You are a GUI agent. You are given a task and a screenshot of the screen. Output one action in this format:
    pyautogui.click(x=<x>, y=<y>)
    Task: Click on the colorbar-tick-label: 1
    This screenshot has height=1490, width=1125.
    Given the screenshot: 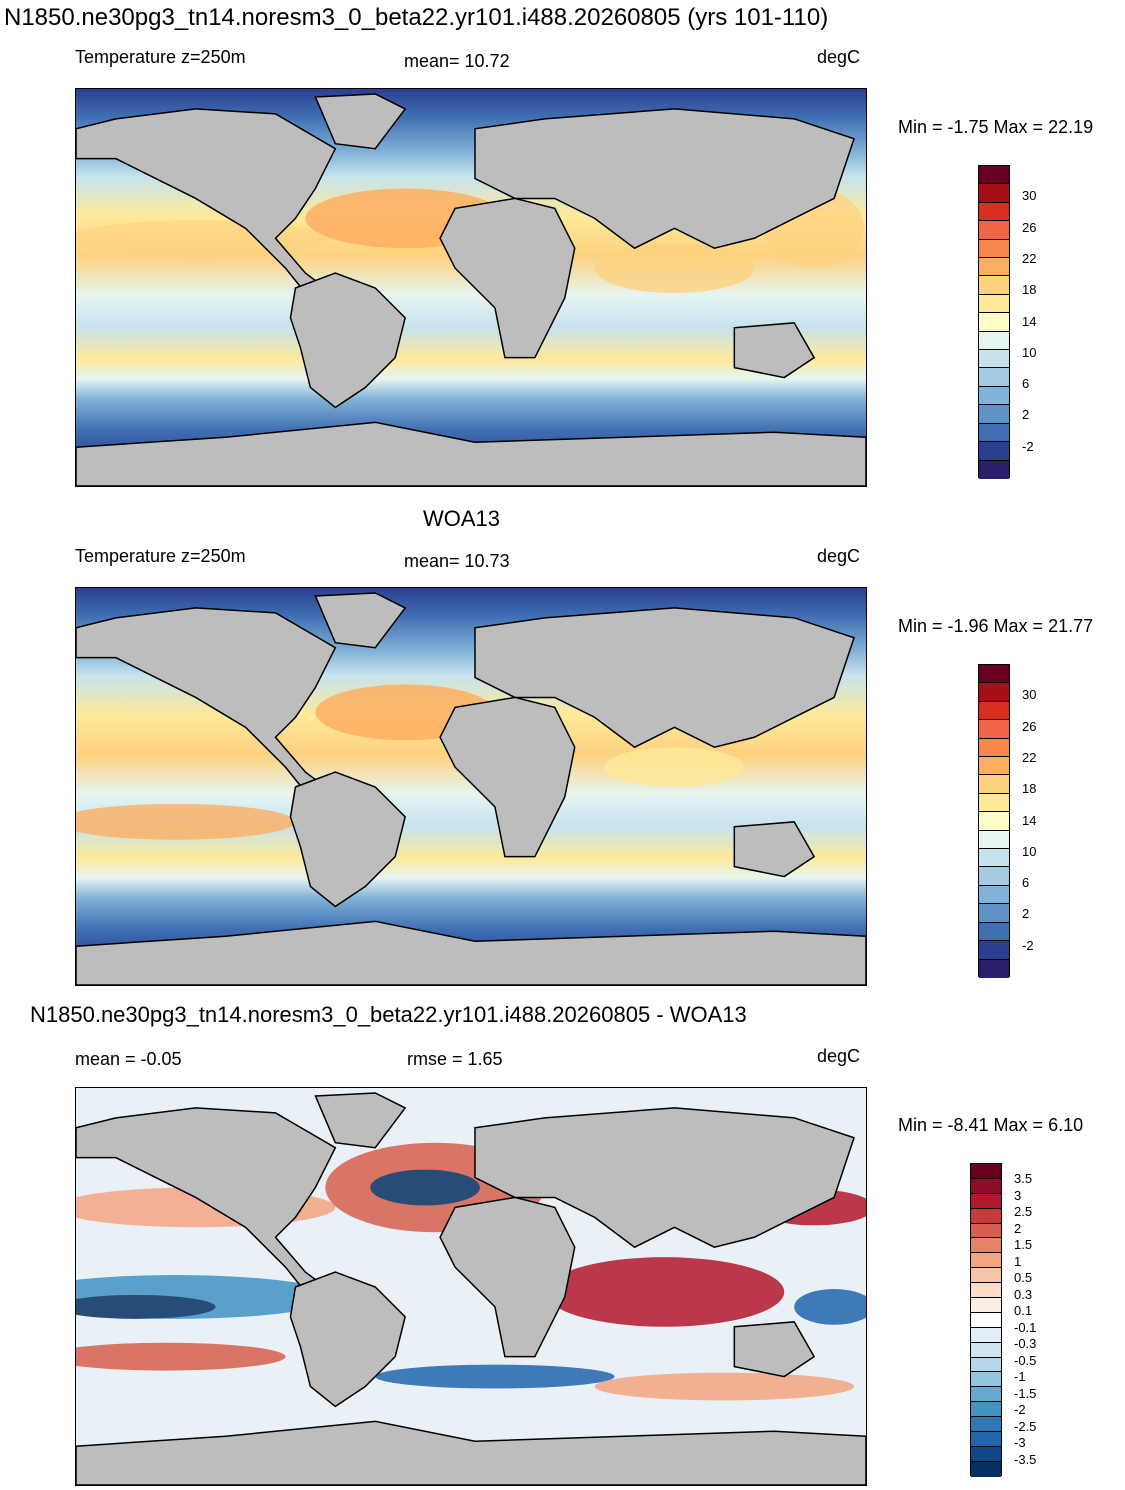 What is the action you would take?
    pyautogui.click(x=1018, y=1261)
    